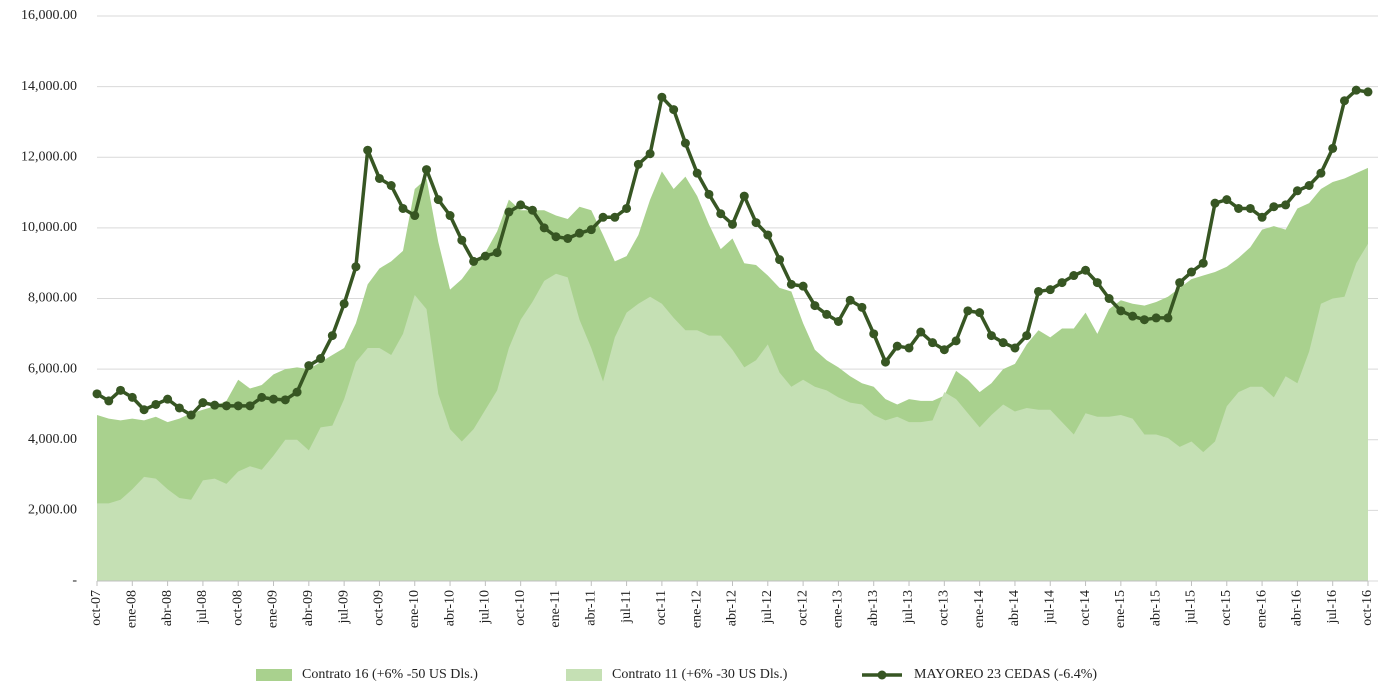 The height and width of the screenshot is (693, 1391). What do you see at coordinates (390, 674) in the screenshot?
I see `legend-label: Contrato 16 (+6% -50 US Dls.)` at bounding box center [390, 674].